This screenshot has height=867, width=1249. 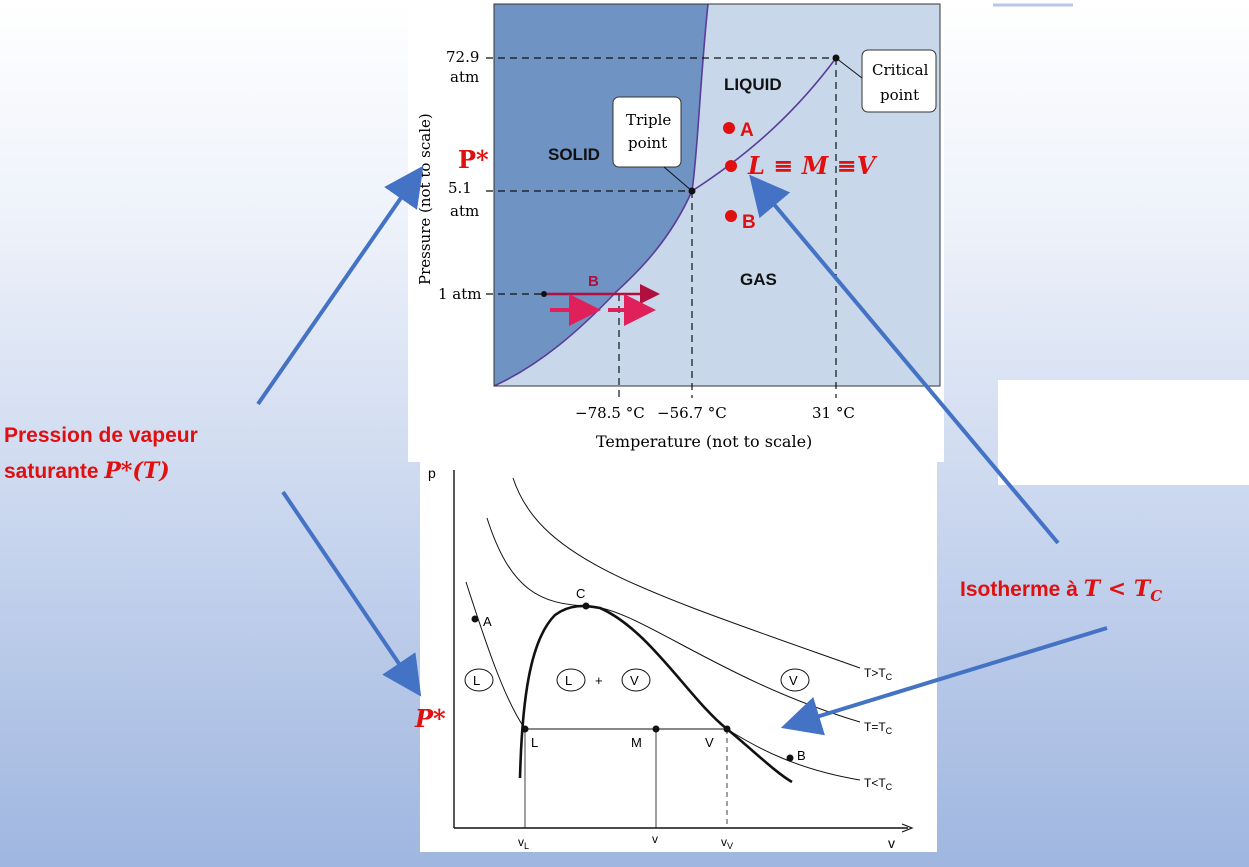 I want to click on curve-label-t-equal-tc: T=TC, so click(x=878, y=728).